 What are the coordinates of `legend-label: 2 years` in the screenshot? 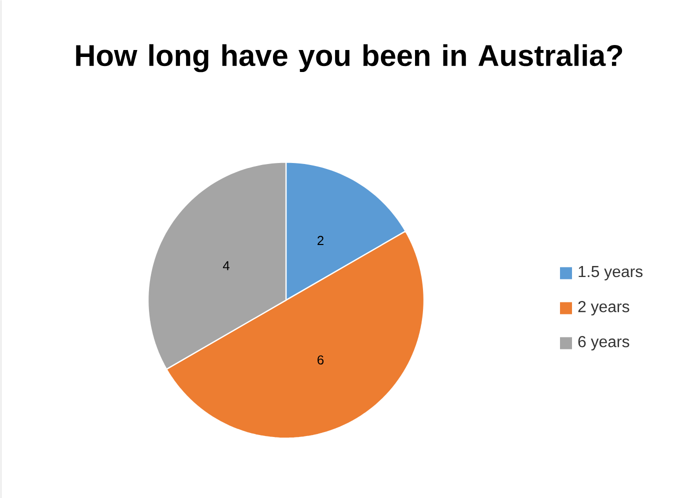 It's located at (604, 308).